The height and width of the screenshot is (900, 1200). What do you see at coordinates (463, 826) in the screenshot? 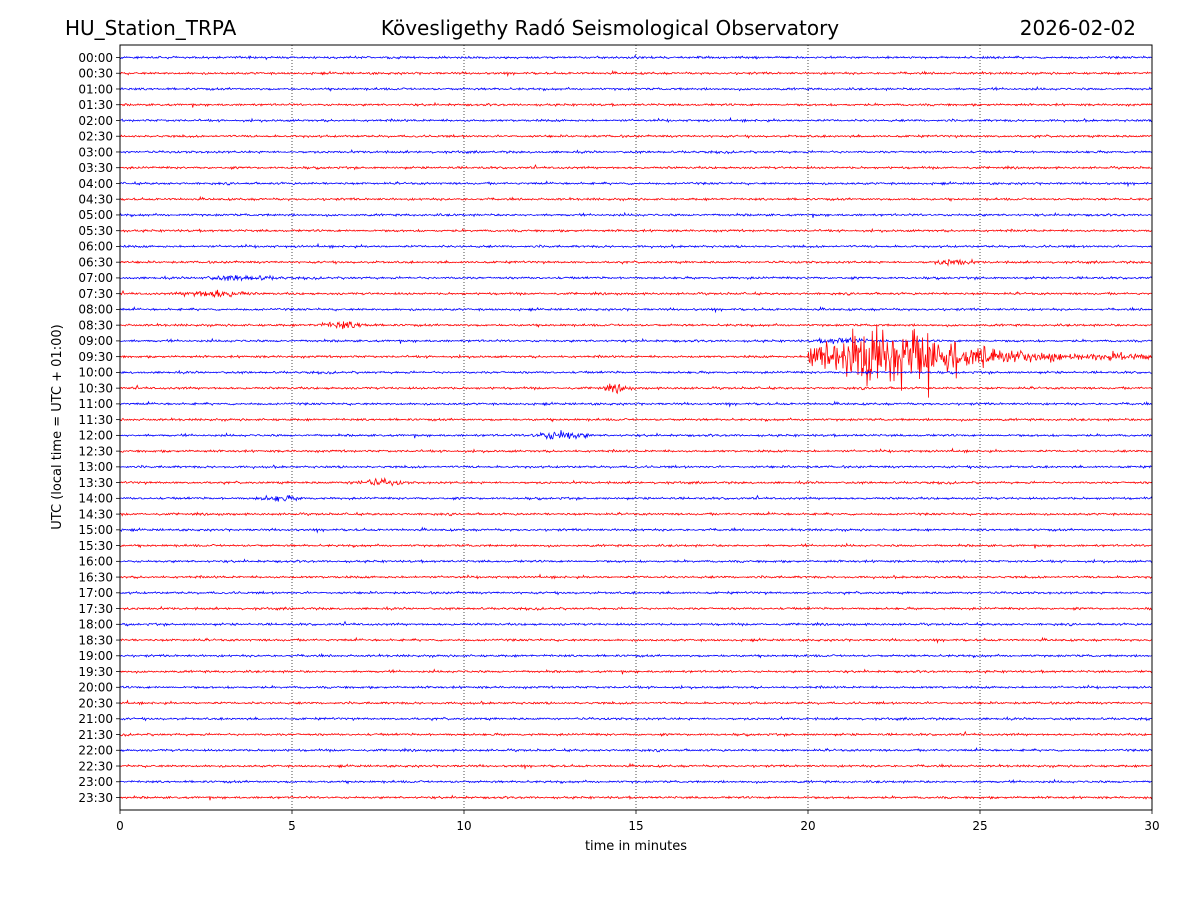
I see `x-tick-label: 10` at bounding box center [463, 826].